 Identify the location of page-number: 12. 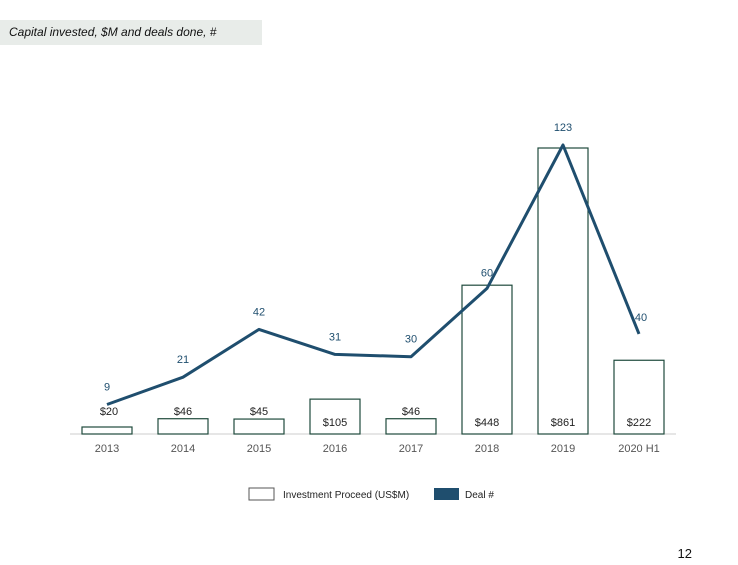
(684, 553).